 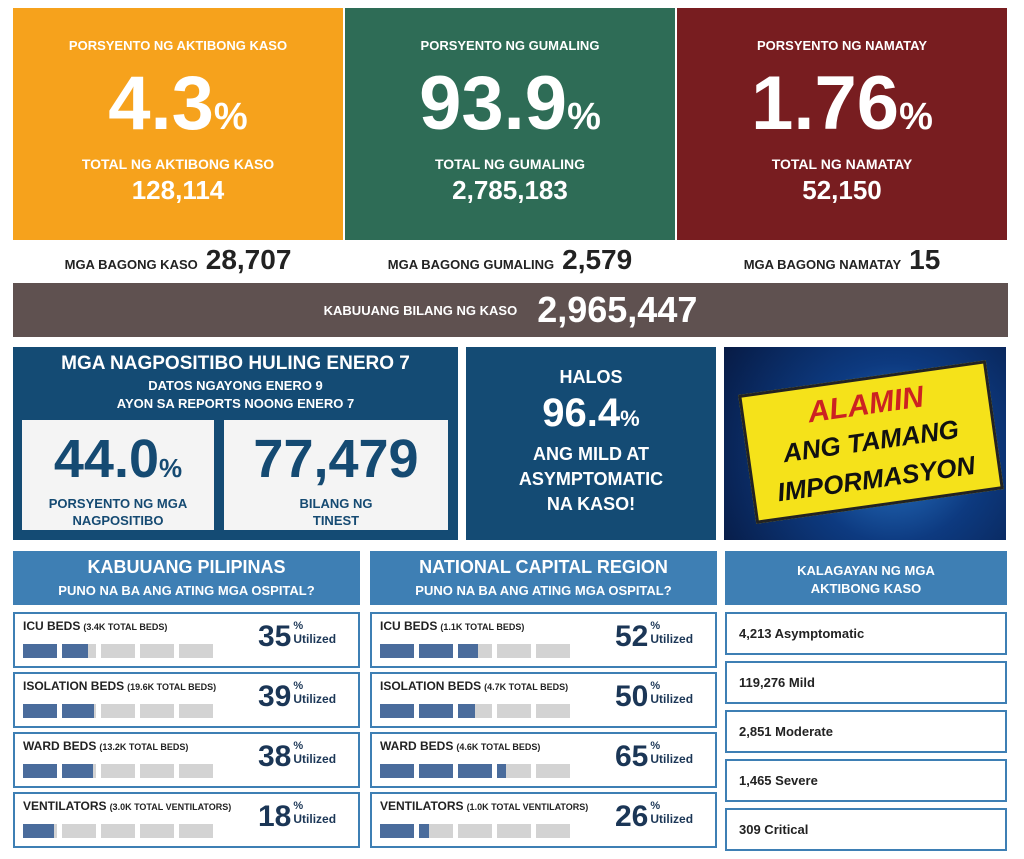 I want to click on stat-label: PORSYENTO NG GUMALING, so click(x=510, y=45).